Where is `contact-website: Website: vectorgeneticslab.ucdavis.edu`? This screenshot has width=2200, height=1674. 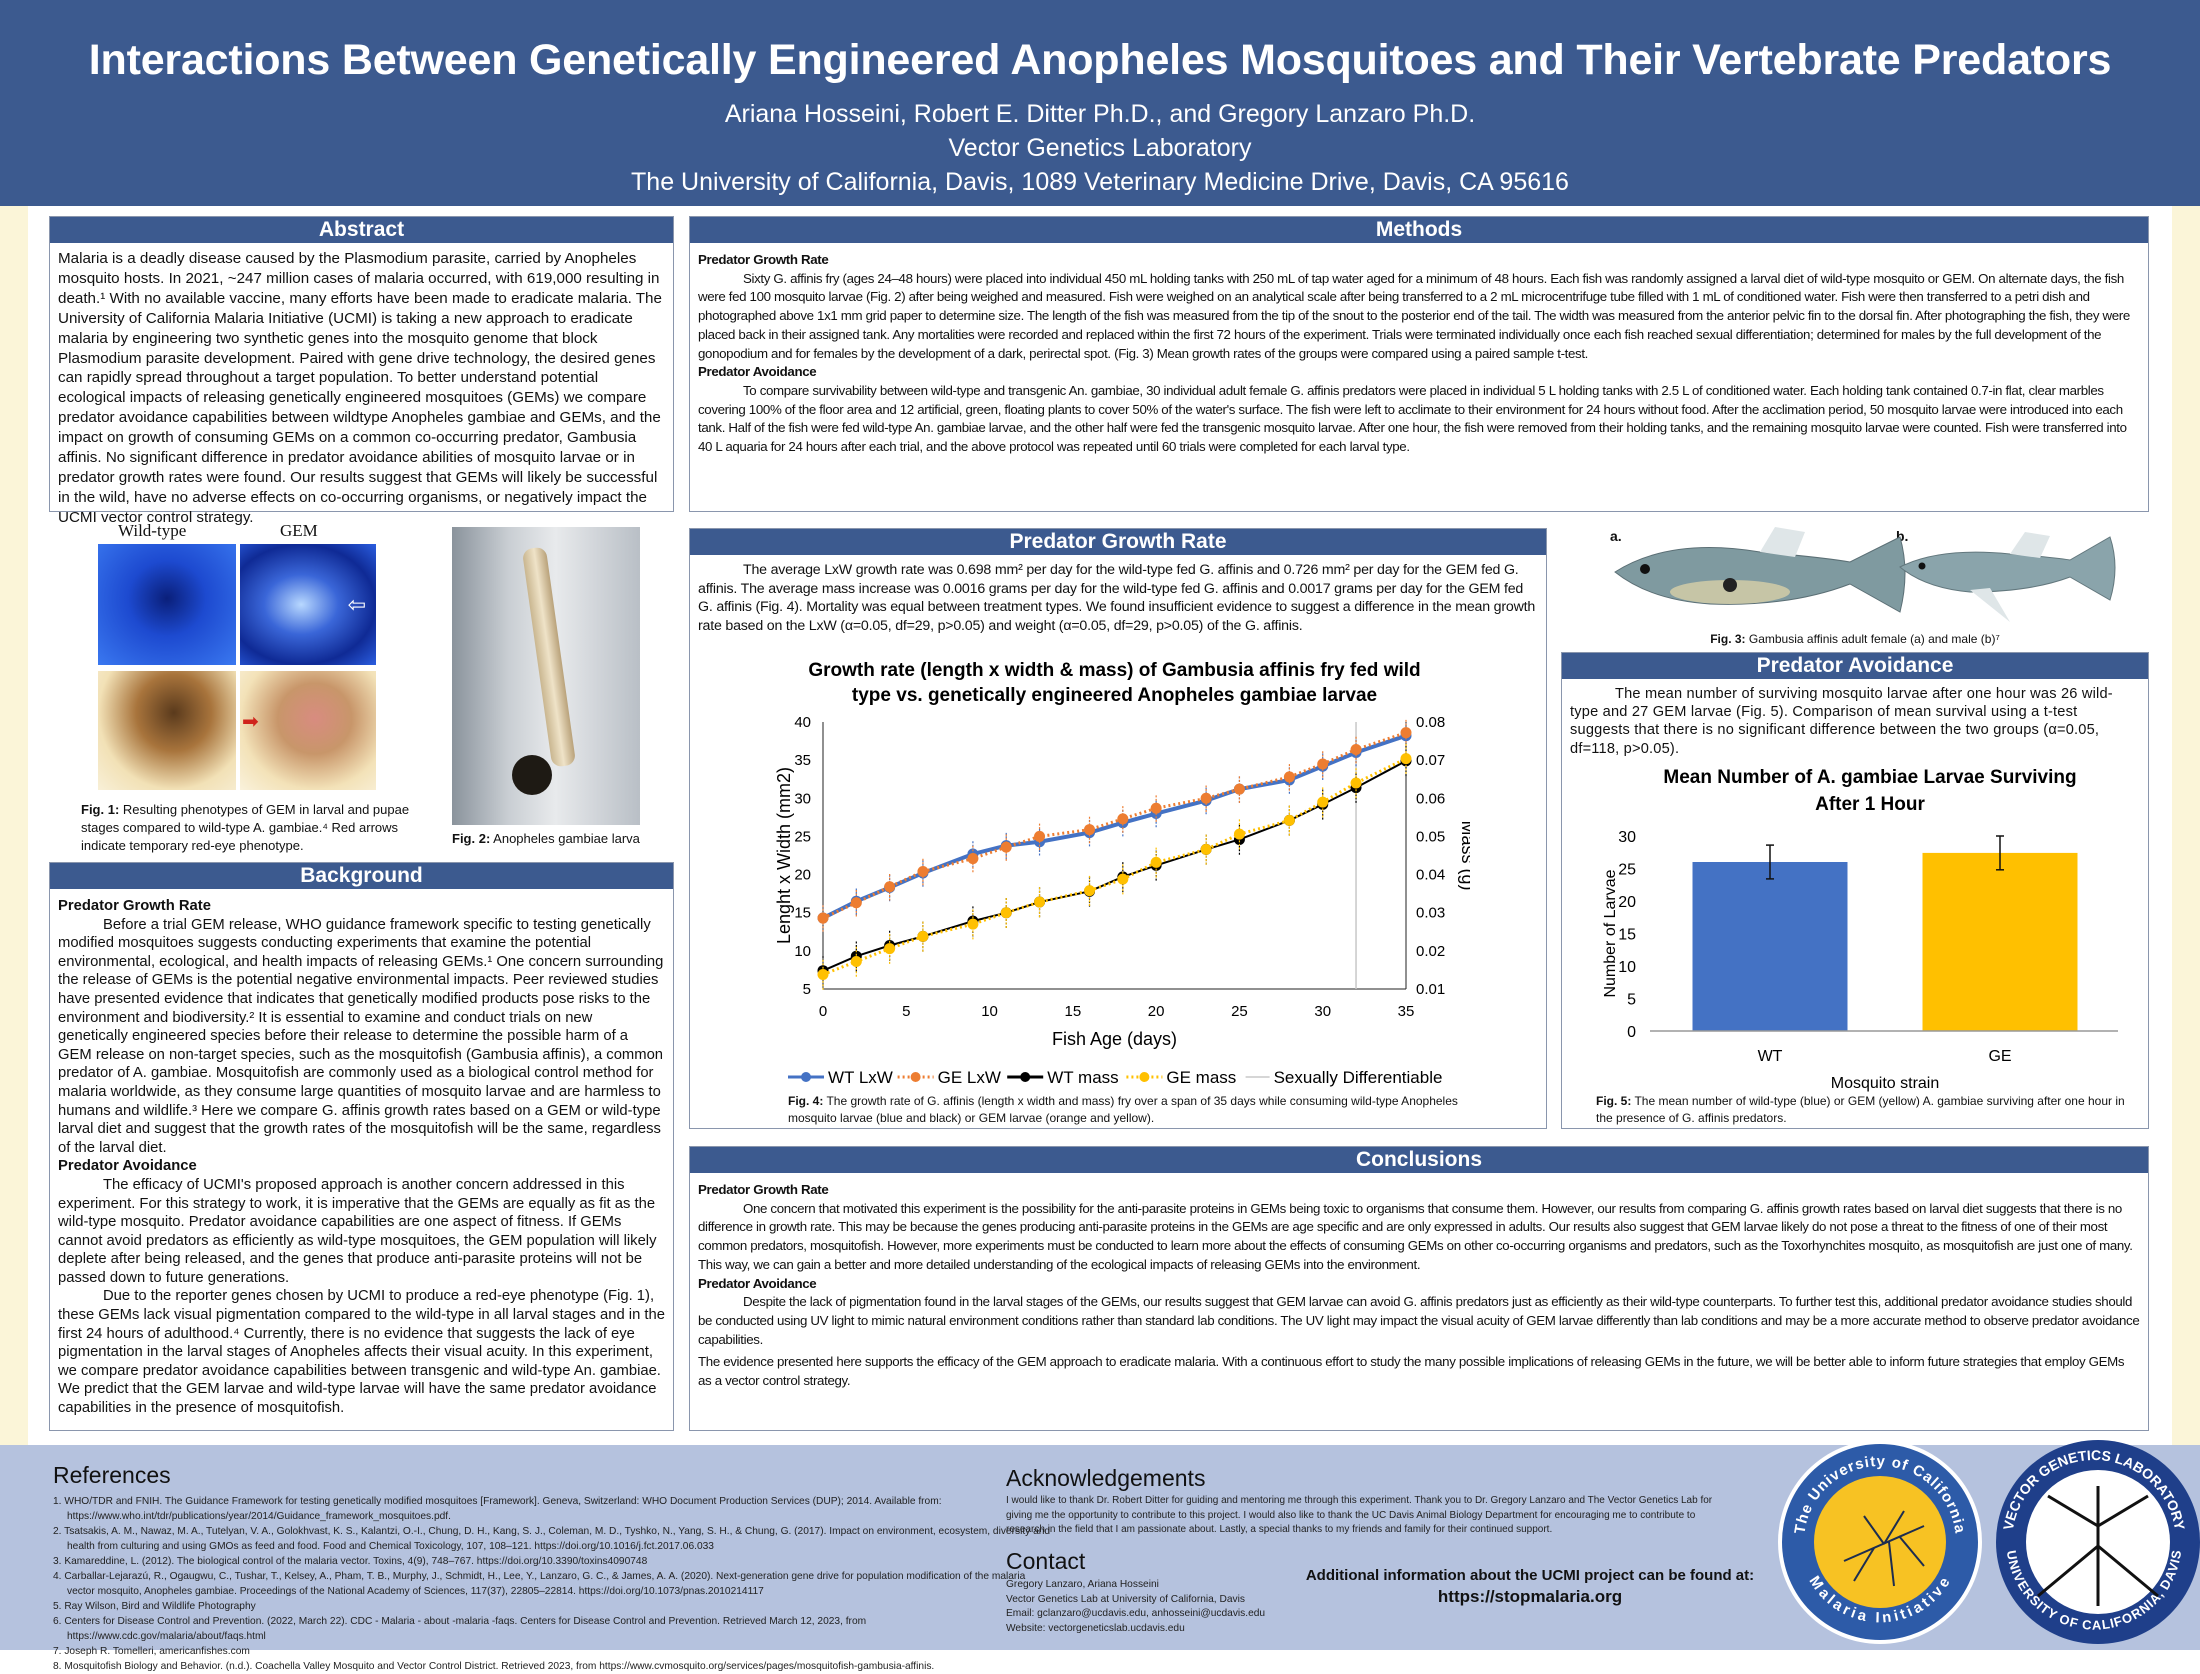 contact-website: Website: vectorgeneticslab.ucdavis.edu is located at coordinates (1095, 1628).